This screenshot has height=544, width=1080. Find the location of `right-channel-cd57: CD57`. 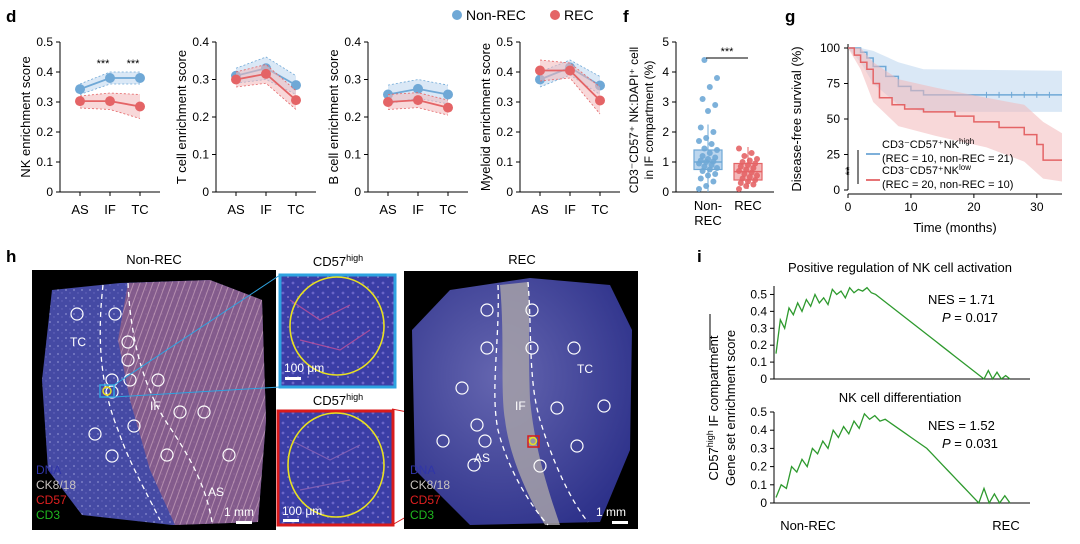

right-channel-cd57: CD57 is located at coordinates (425, 500).